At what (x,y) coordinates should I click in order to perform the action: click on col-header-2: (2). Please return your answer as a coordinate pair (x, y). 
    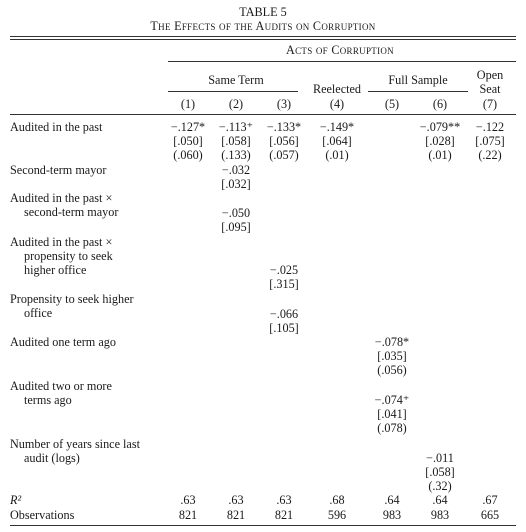
    Looking at the image, I should click on (236, 104).